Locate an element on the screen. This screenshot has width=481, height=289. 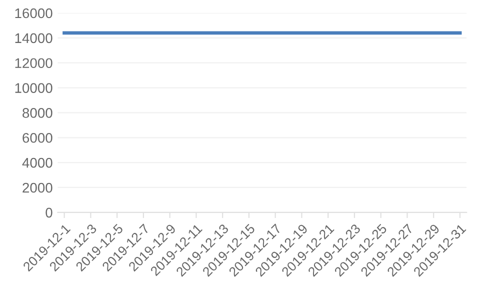
y-tick-label: 2000 is located at coordinates (37, 187).